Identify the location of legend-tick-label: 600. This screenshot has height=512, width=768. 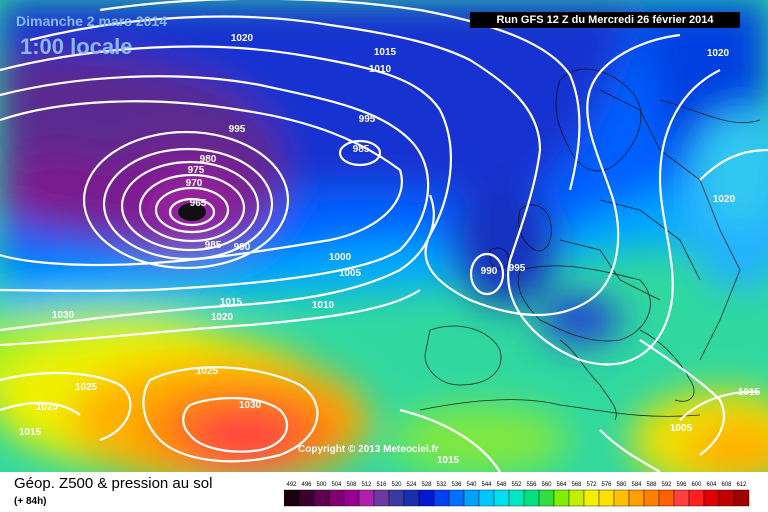
(696, 485).